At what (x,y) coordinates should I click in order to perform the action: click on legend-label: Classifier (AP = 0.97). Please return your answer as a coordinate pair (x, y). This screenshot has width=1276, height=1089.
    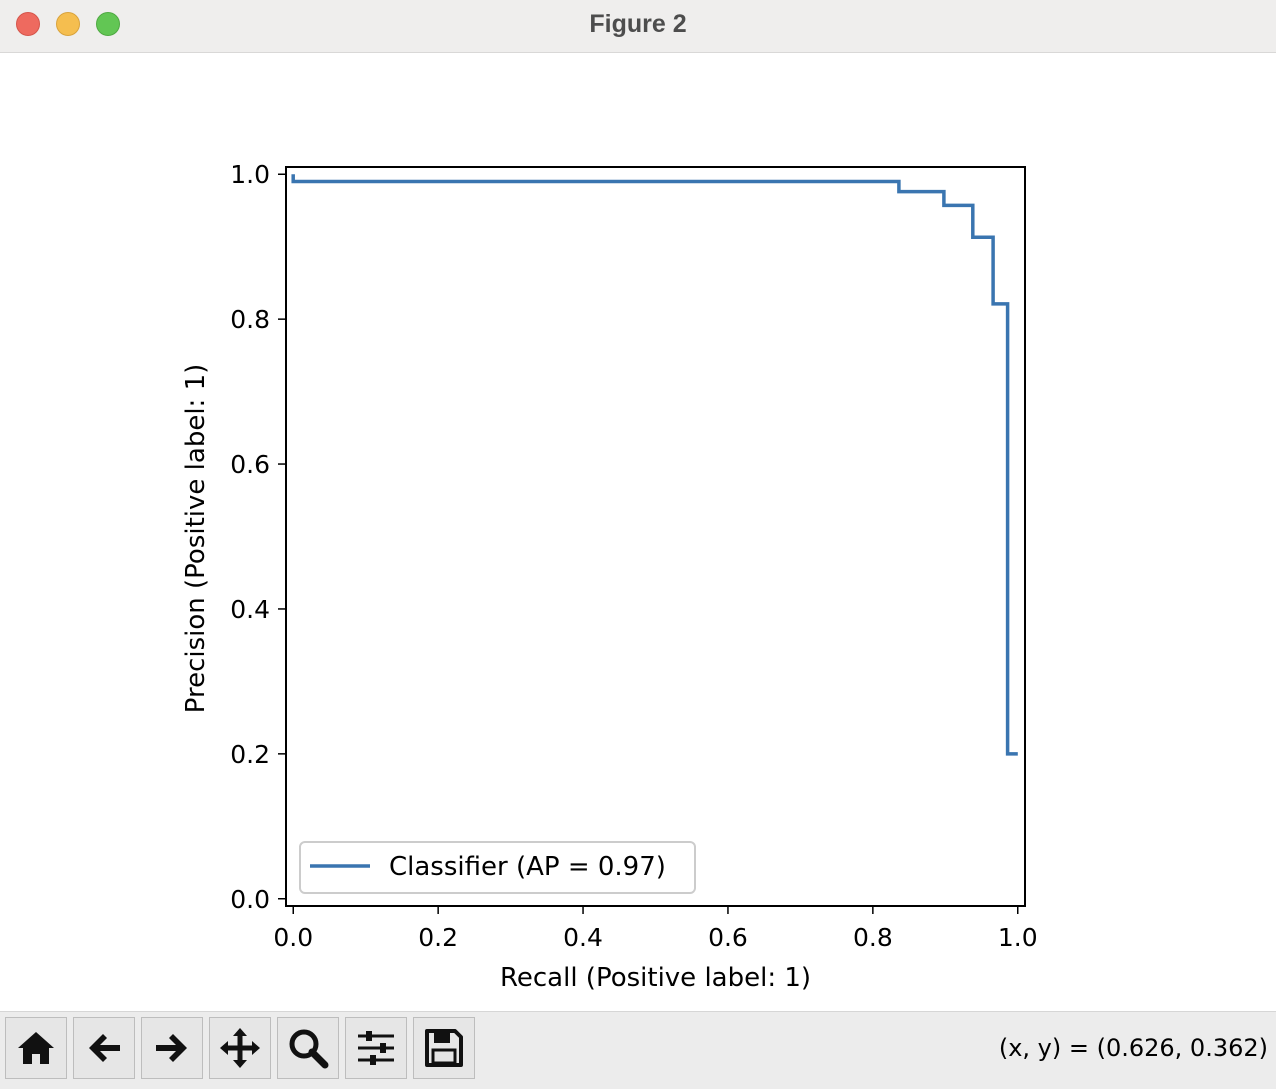
    Looking at the image, I should click on (527, 867).